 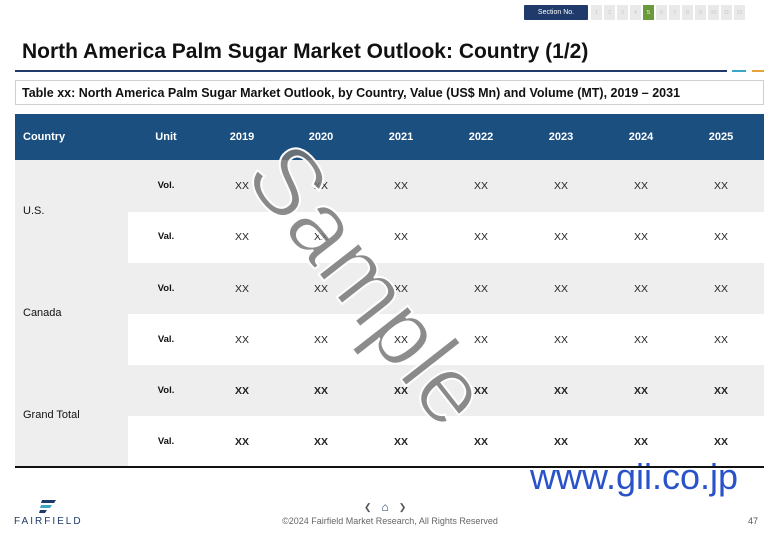 What do you see at coordinates (668, 12) in the screenshot?
I see `section-pager: 1 2 3 4 5 6 7 8 9 10 11 12` at bounding box center [668, 12].